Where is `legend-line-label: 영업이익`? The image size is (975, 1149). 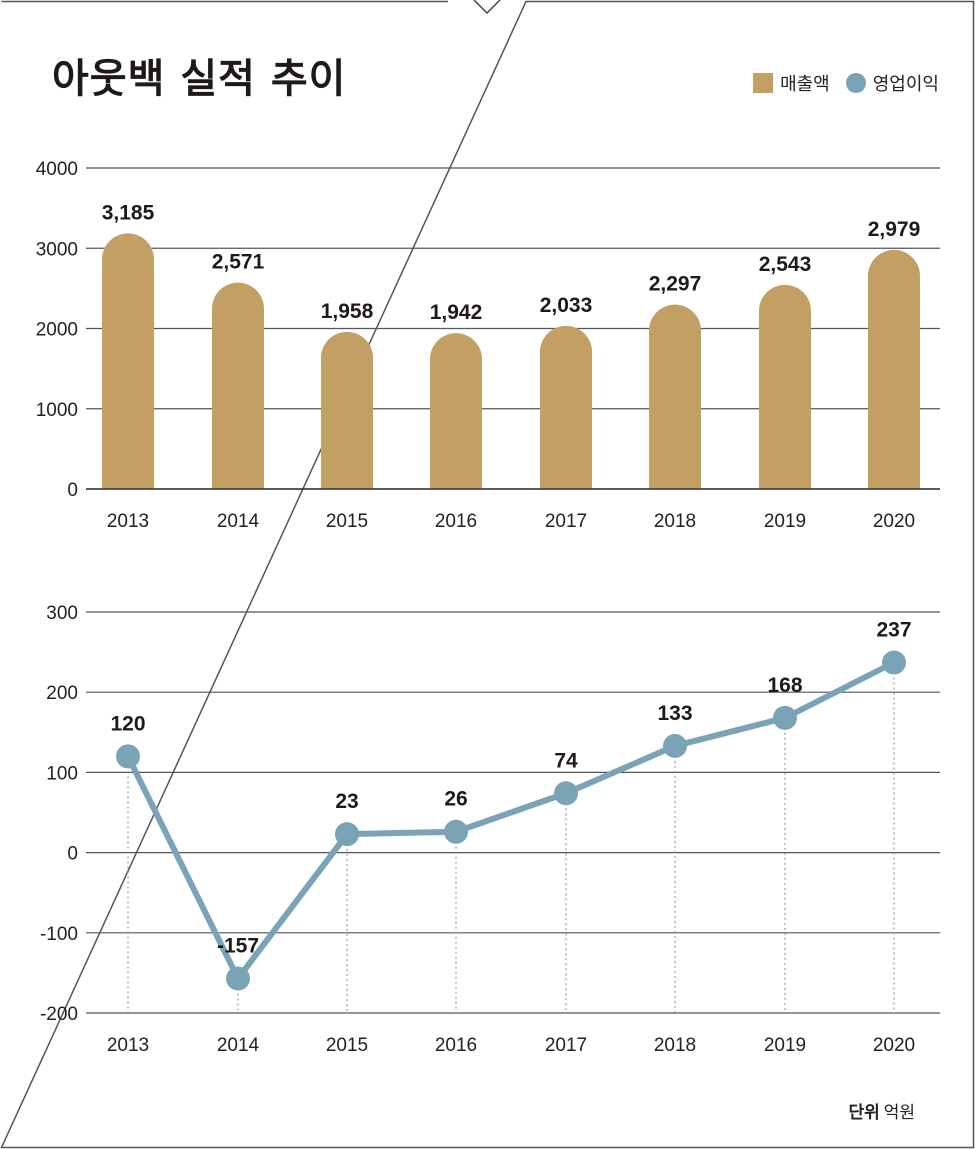
legend-line-label: 영업이익 is located at coordinates (905, 84).